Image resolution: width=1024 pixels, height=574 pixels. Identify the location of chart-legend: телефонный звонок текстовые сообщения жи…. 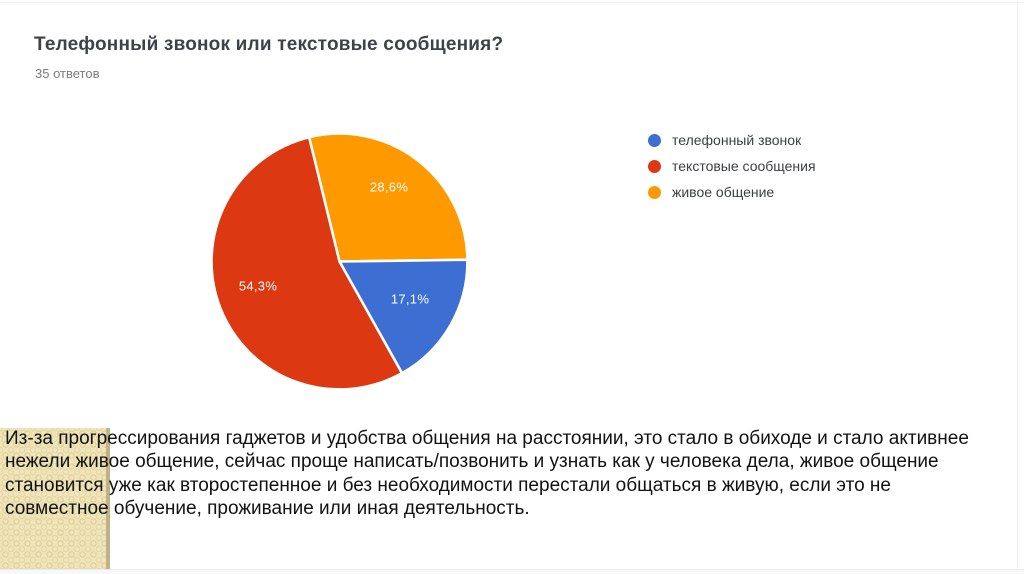
(732, 166).